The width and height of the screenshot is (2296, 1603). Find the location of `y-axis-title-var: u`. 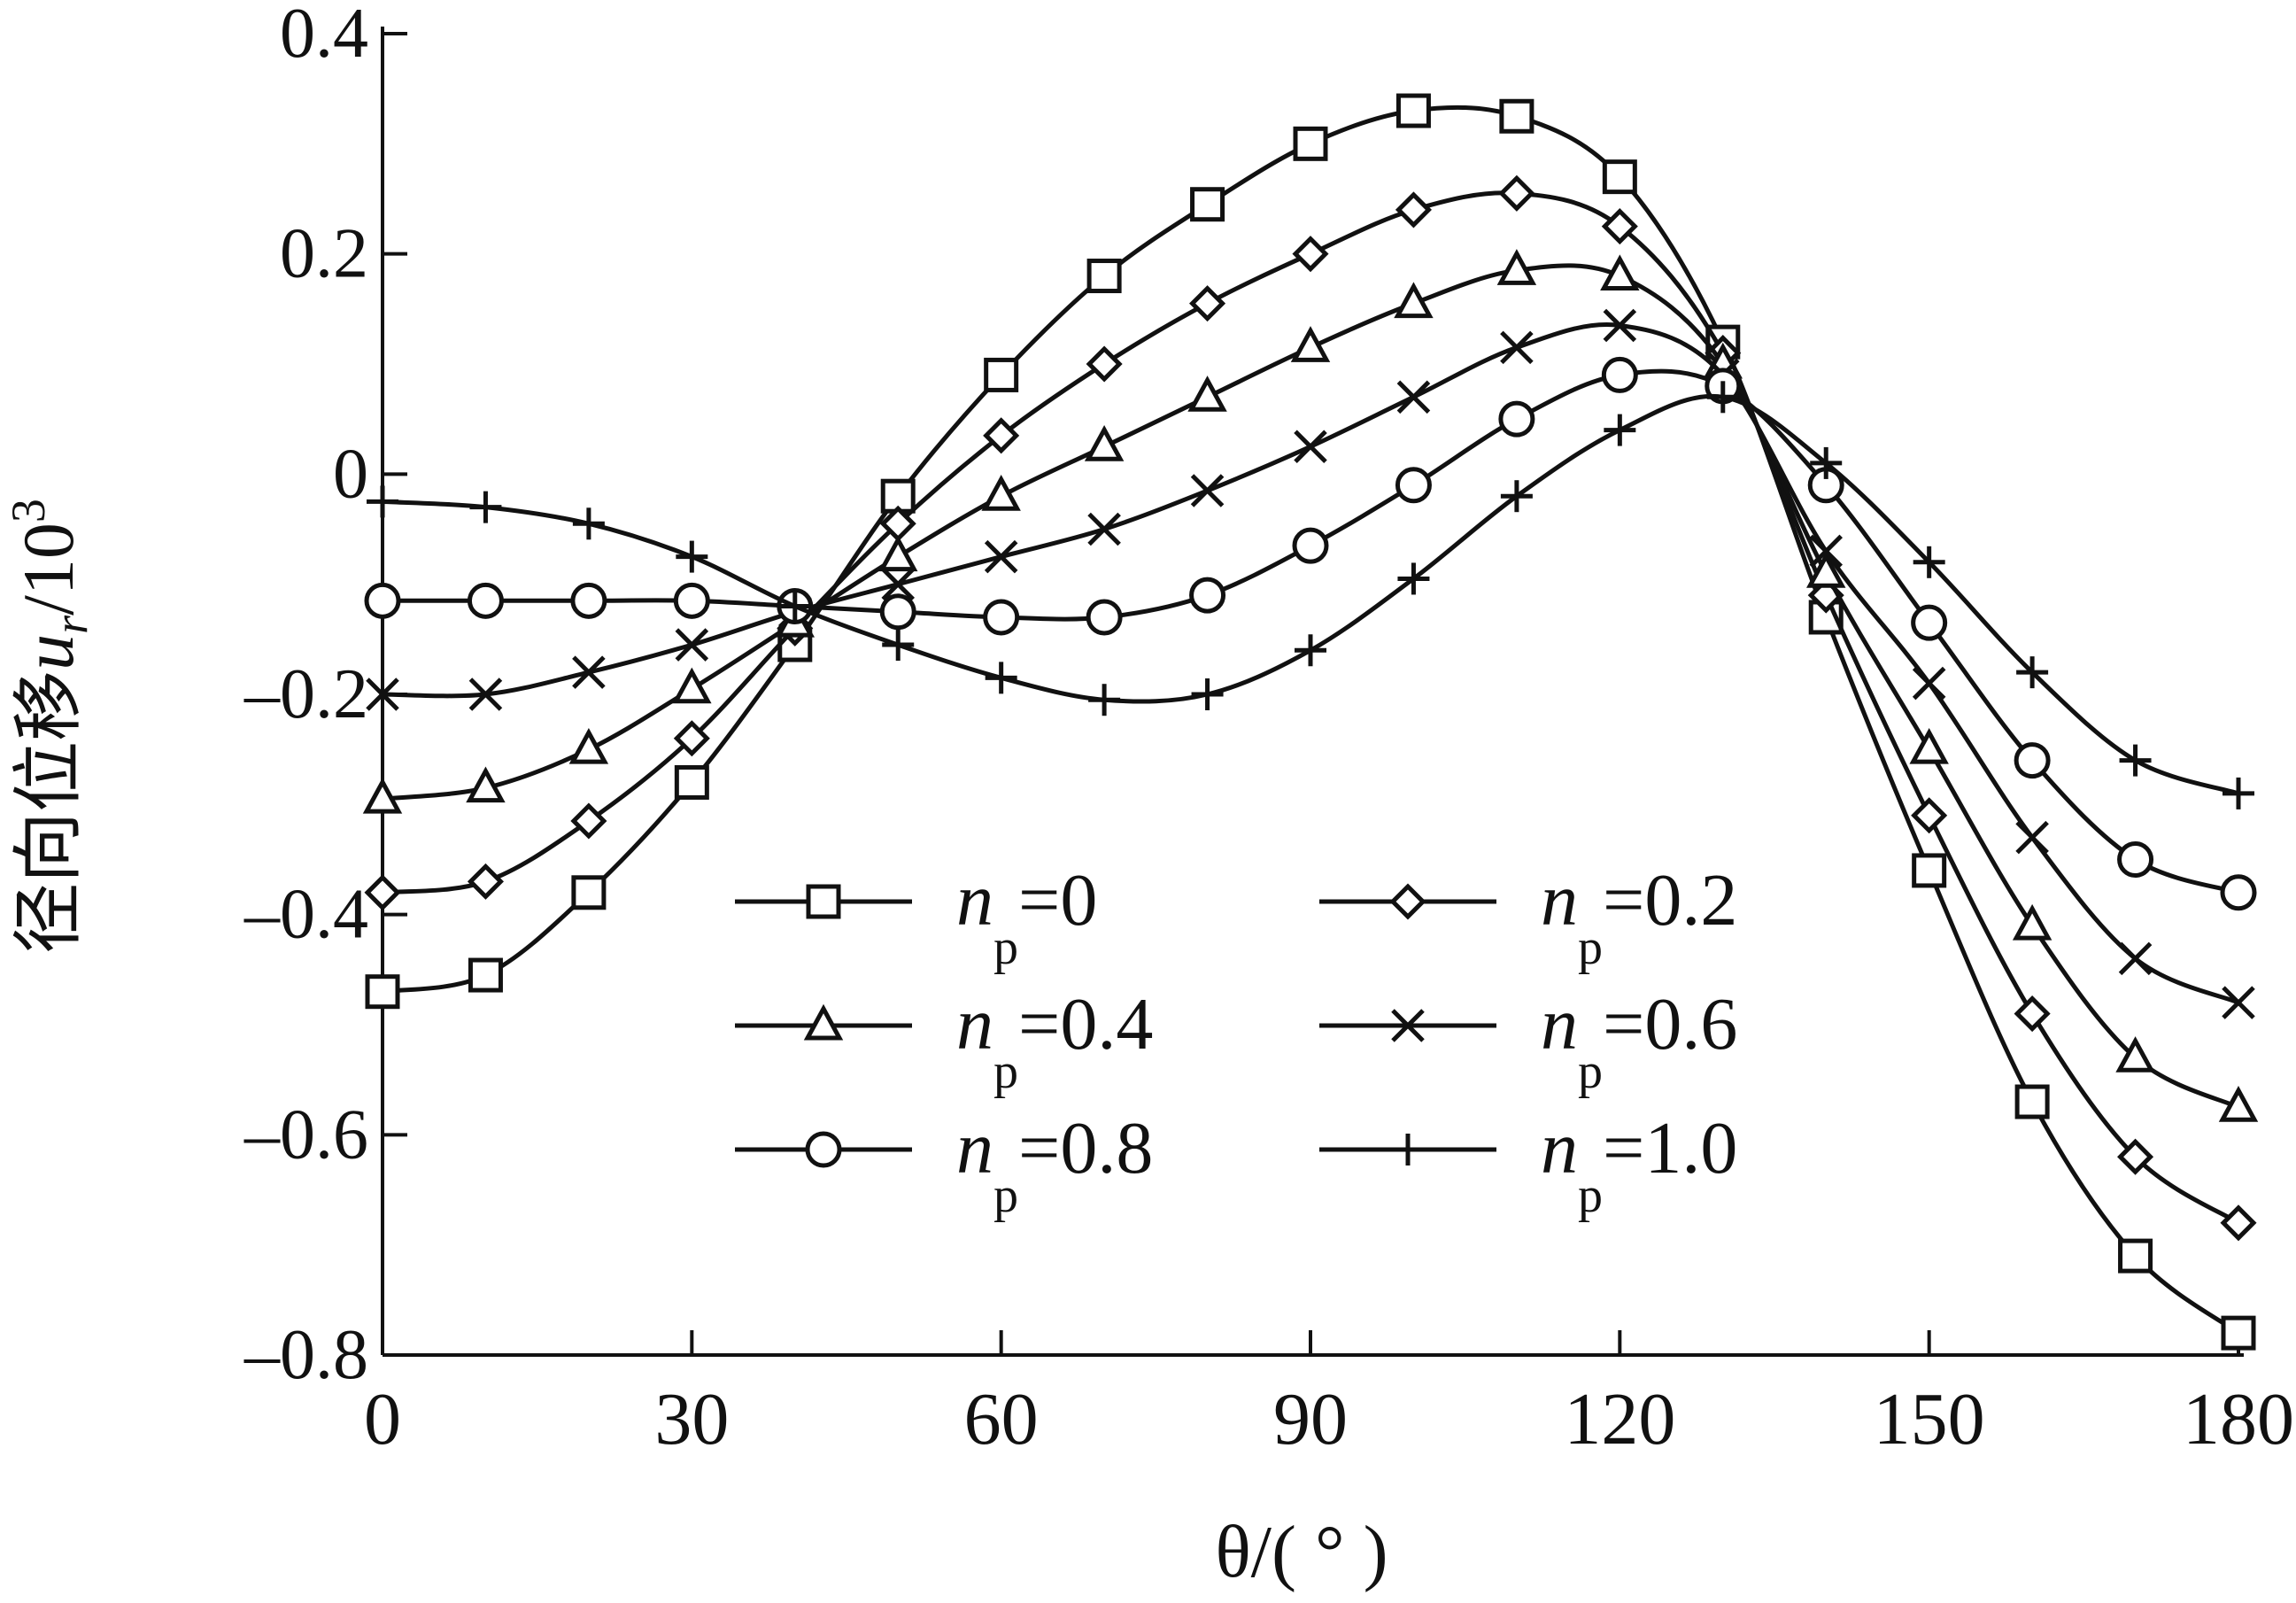

y-axis-title-var: u is located at coordinates (48, 652).